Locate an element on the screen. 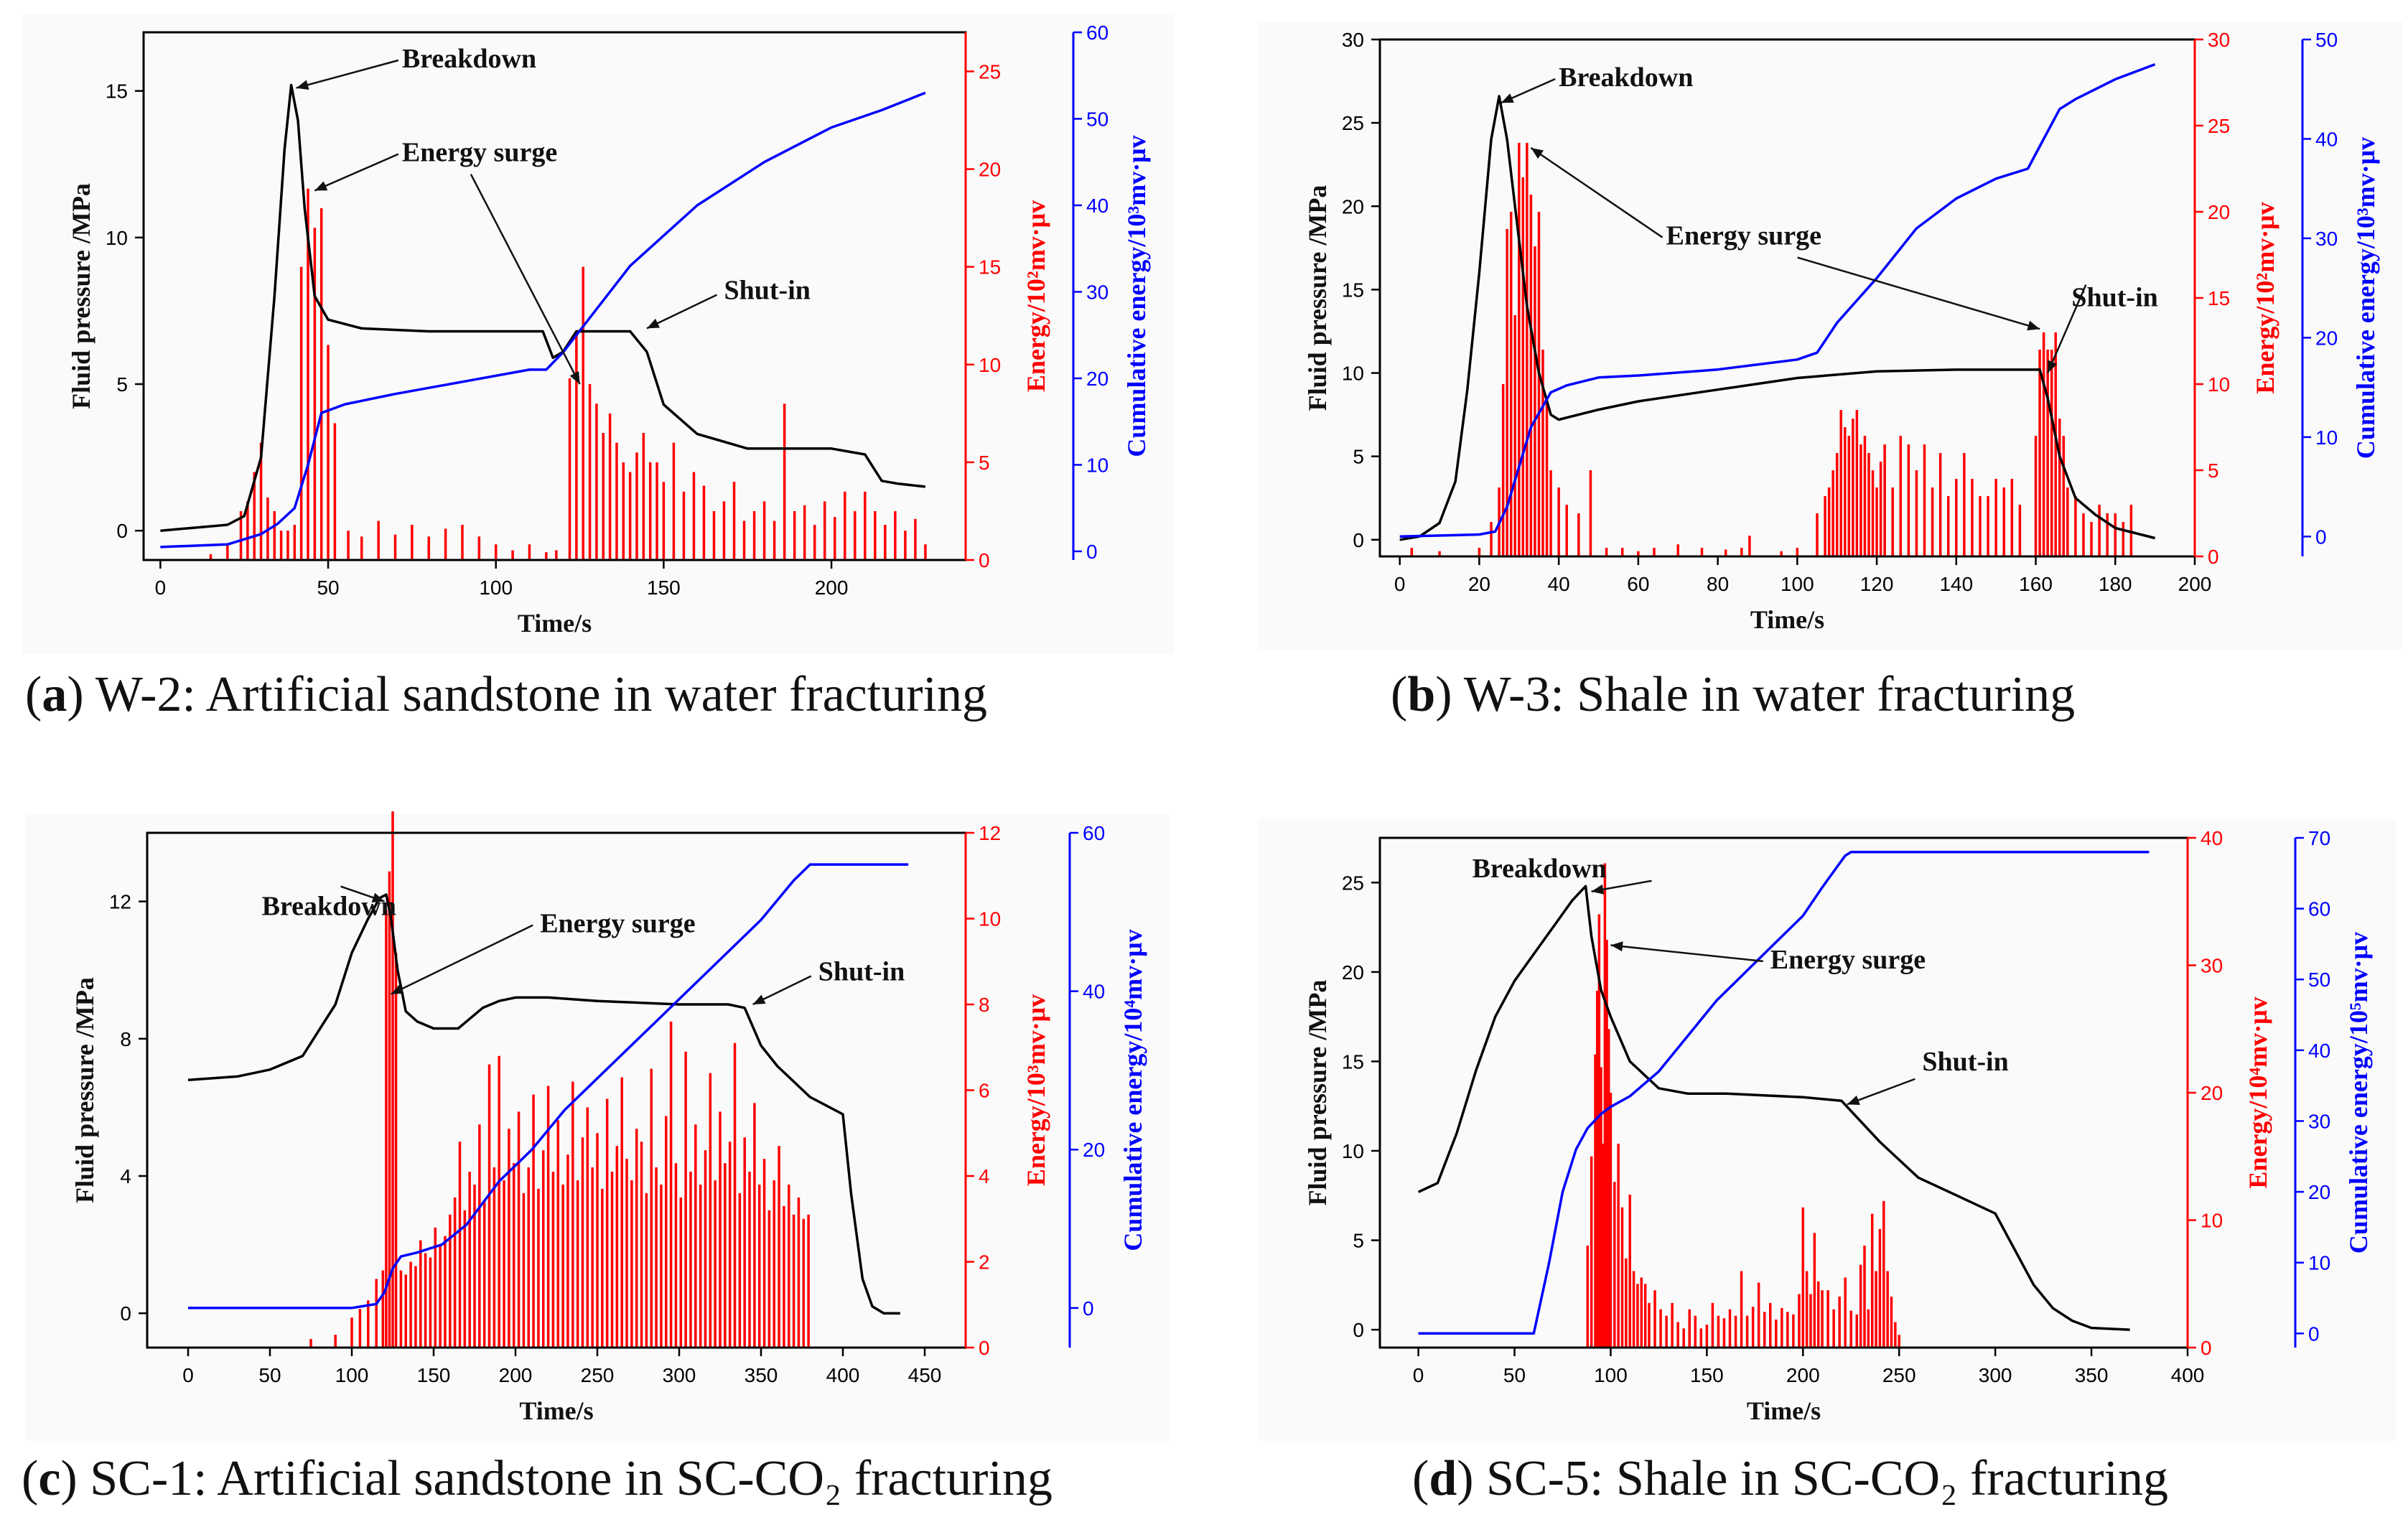  y-left-tick-label: 30 is located at coordinates (1353, 40).